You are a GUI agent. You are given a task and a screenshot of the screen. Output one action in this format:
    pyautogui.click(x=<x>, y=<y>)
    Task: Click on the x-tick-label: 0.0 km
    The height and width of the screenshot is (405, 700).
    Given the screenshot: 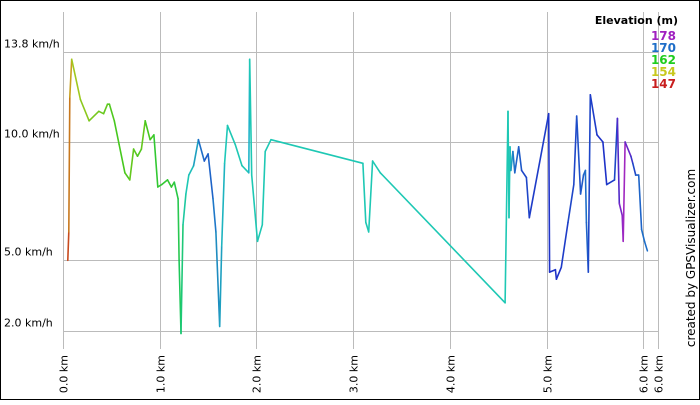 What is the action you would take?
    pyautogui.click(x=64, y=374)
    